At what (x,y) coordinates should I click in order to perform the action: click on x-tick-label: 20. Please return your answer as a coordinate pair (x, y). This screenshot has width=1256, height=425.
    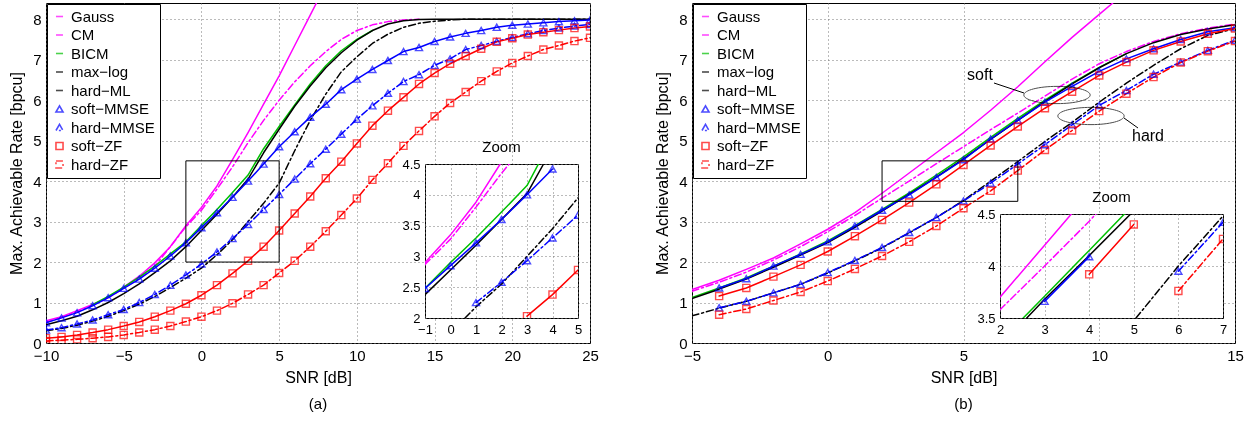
    Looking at the image, I should click on (513, 355).